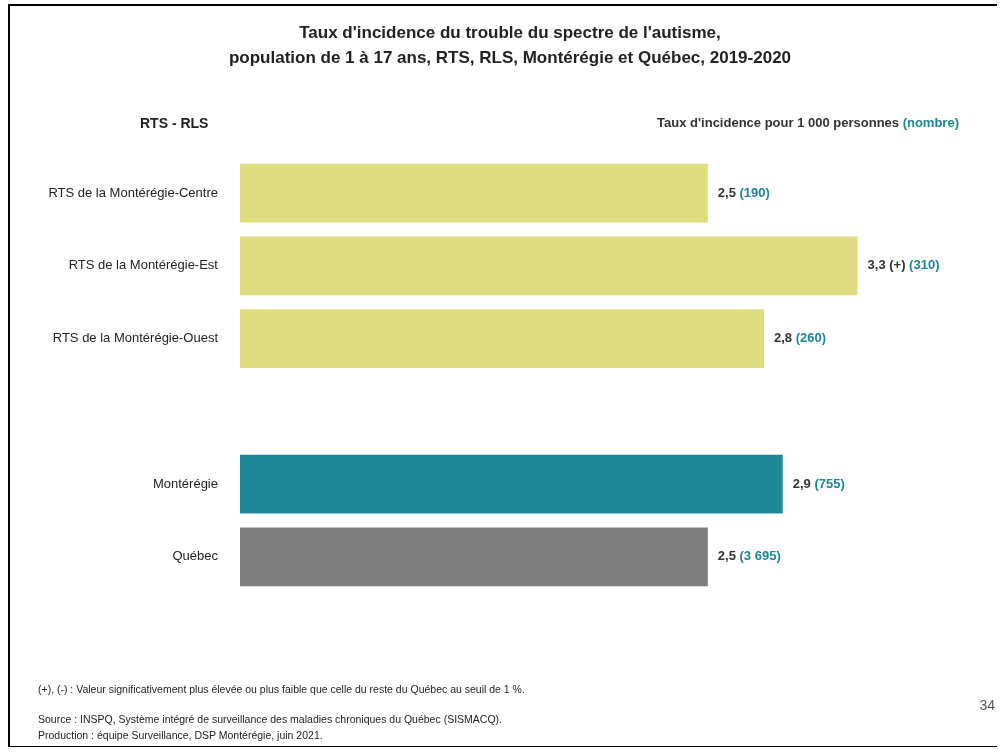 The image size is (1003, 755). I want to click on y-tick-label: RTS de la Montérégie-Est, so click(143, 265).